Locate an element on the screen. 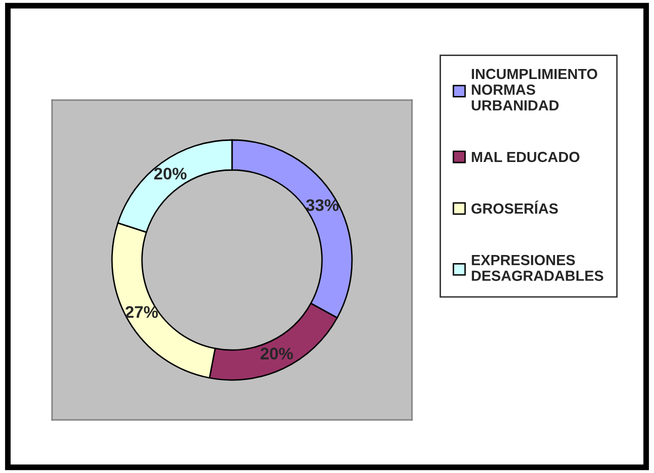  legend-label: EXPRESIONES DESAGRADABLES is located at coordinates (538, 267).